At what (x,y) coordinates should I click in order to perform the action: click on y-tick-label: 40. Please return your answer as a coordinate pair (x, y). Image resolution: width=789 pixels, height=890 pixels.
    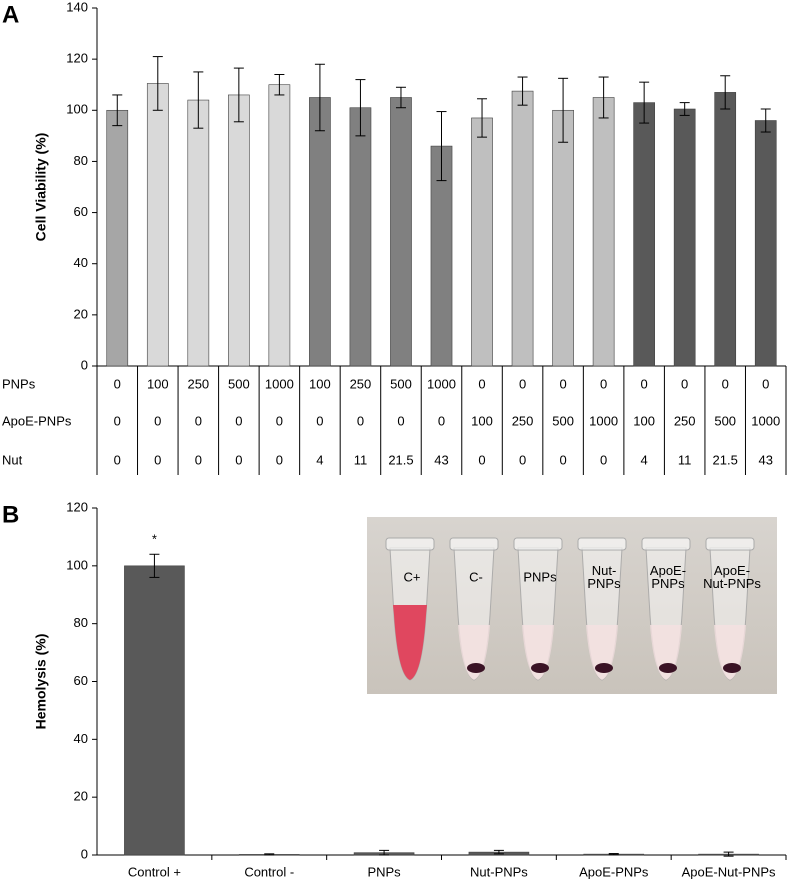
    Looking at the image, I should click on (81, 262).